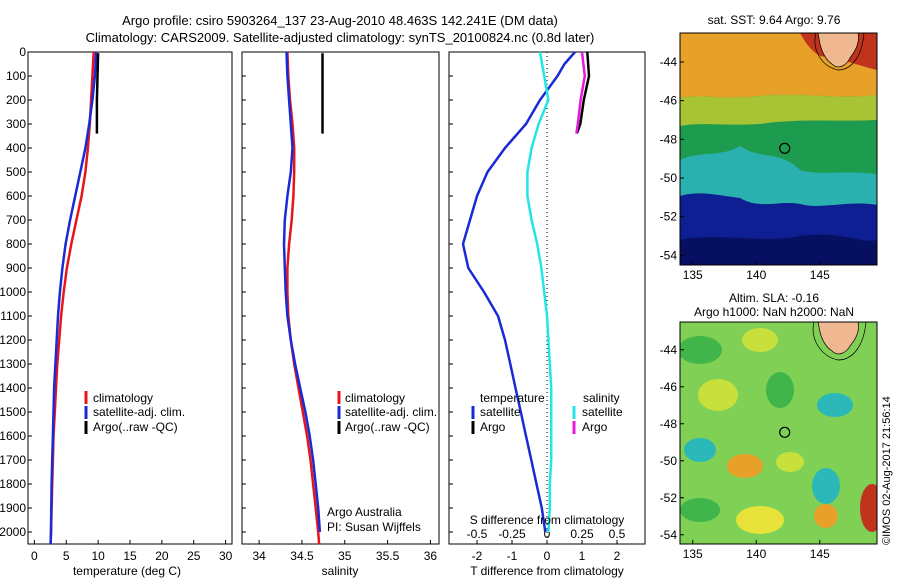  Describe the element at coordinates (617, 534) in the screenshot. I see `s-tick-label: 0.5` at that location.